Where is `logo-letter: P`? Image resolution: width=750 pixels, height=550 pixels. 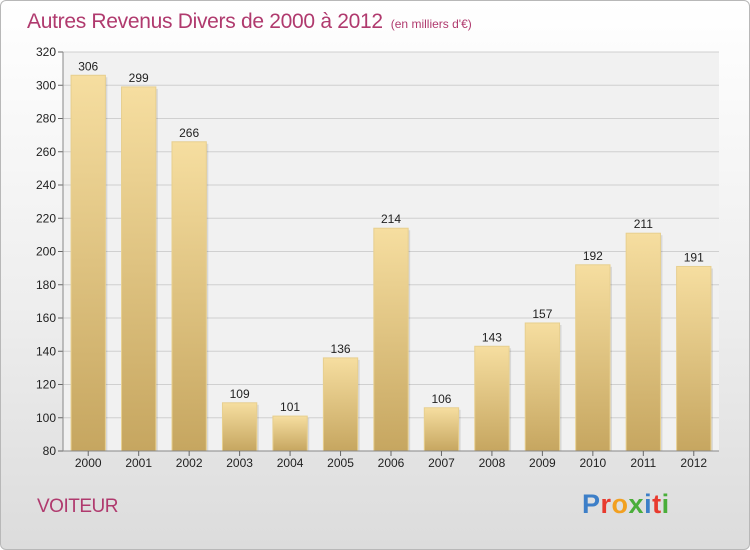 logo-letter: P is located at coordinates (591, 504).